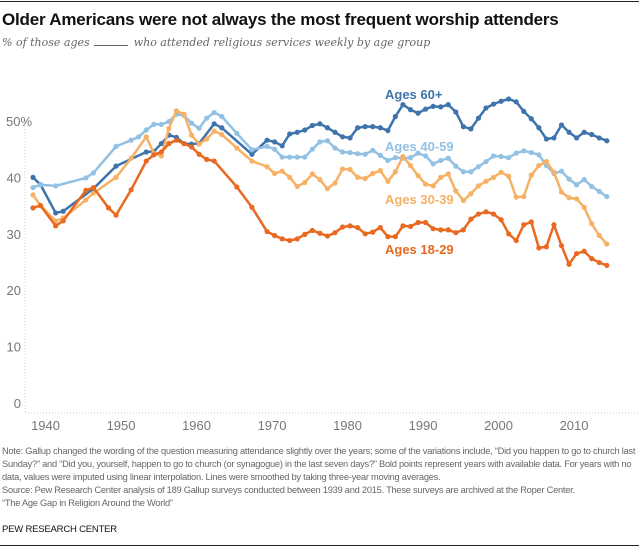 This screenshot has height=547, width=639. I want to click on series-label: Ages 40-59, so click(419, 146).